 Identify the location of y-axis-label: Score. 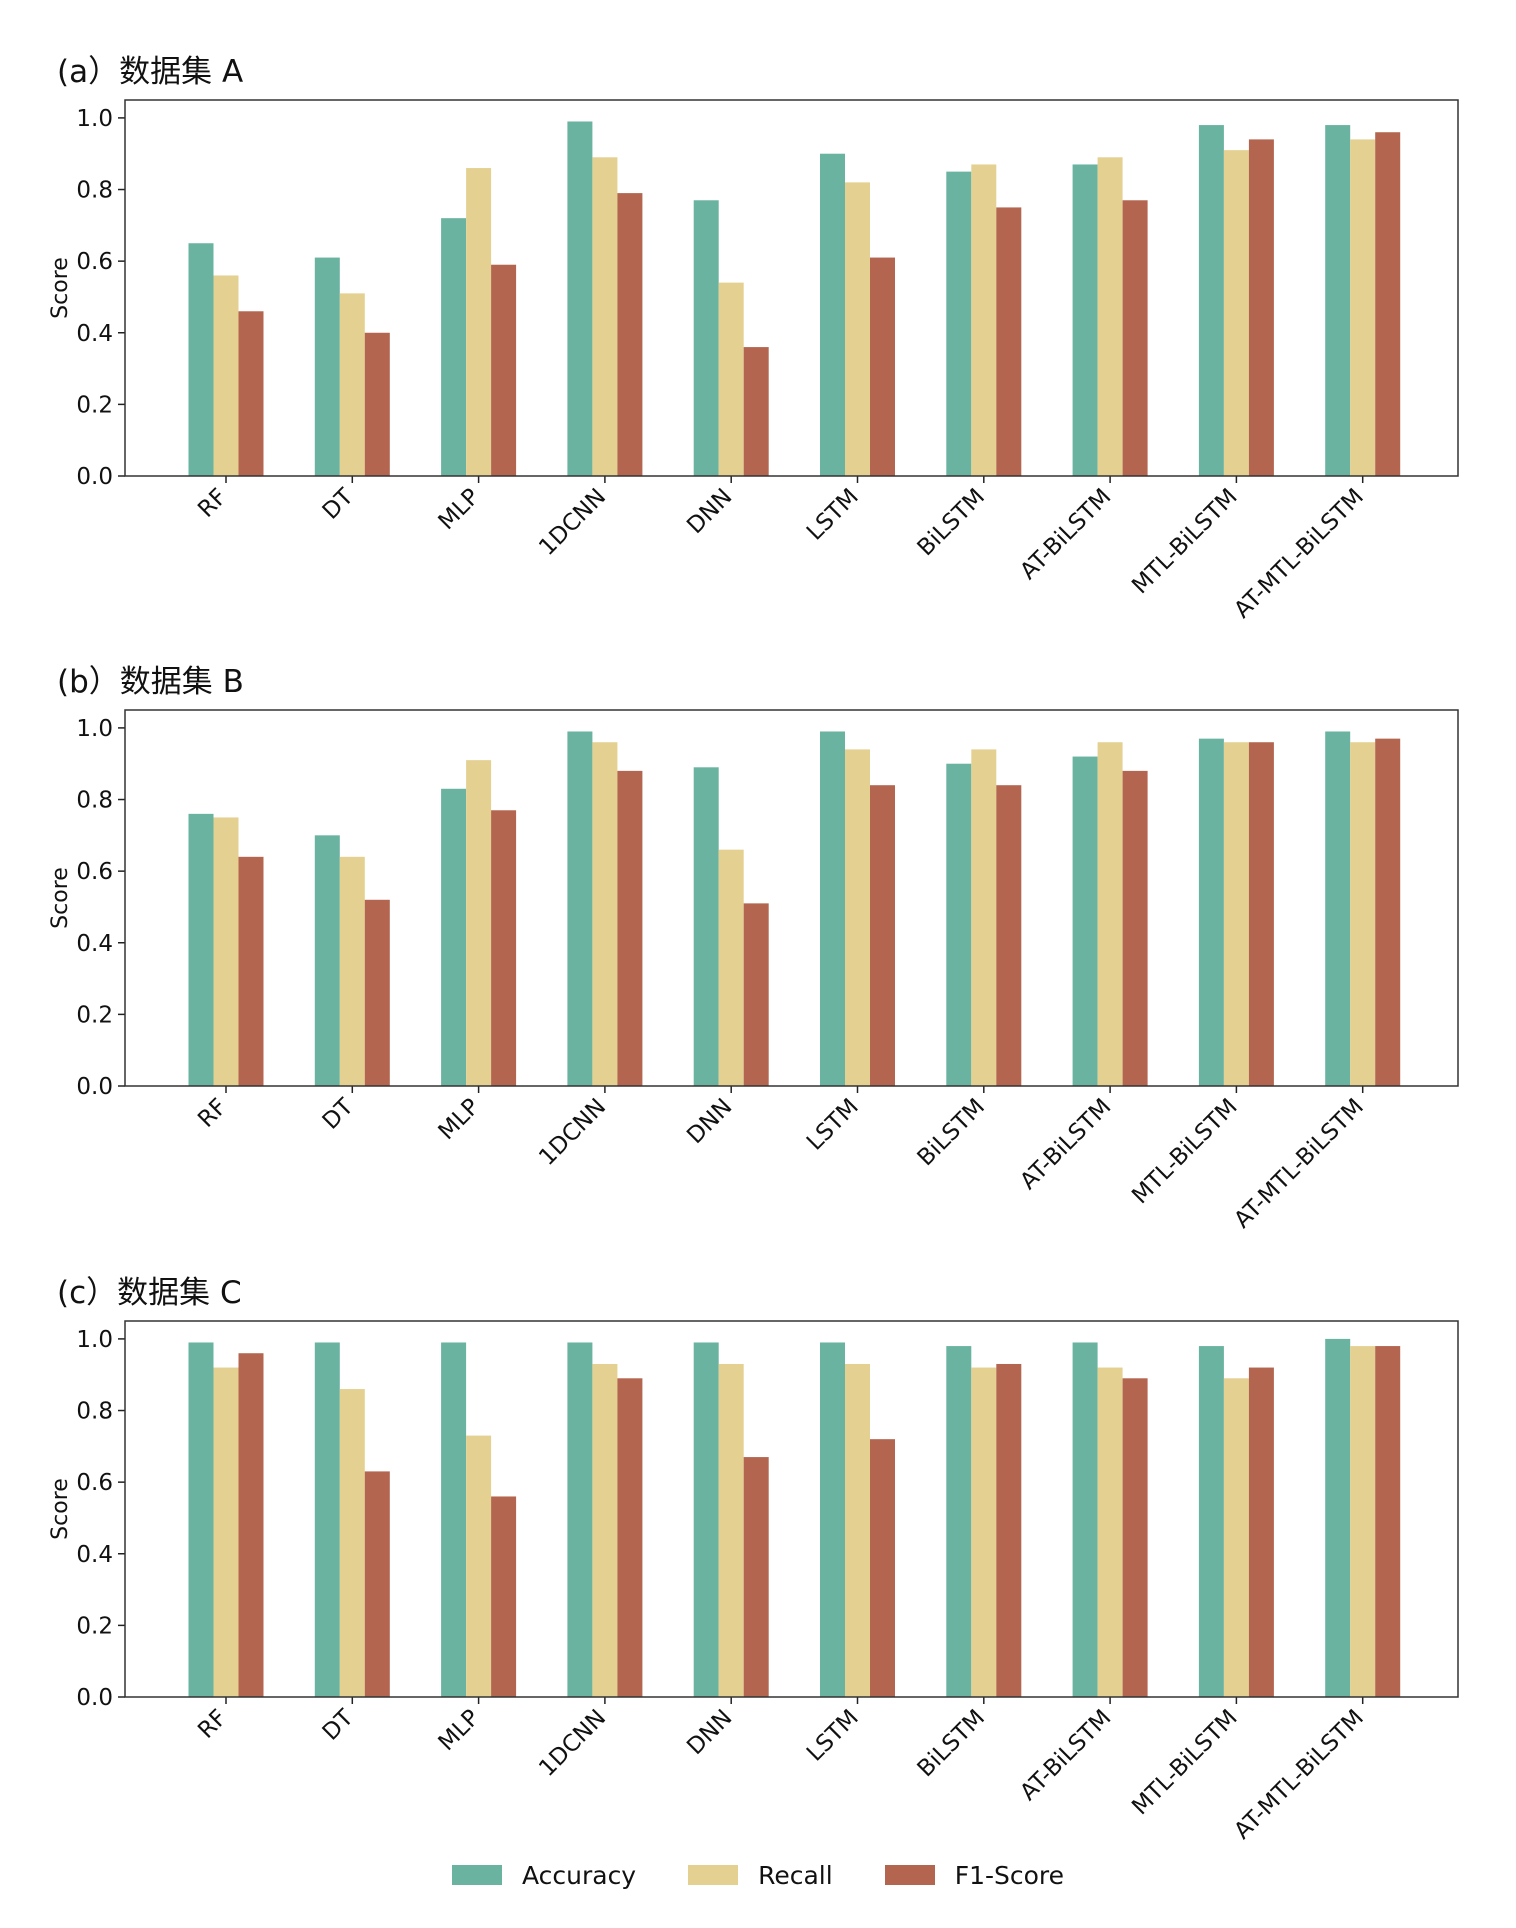
(60, 898).